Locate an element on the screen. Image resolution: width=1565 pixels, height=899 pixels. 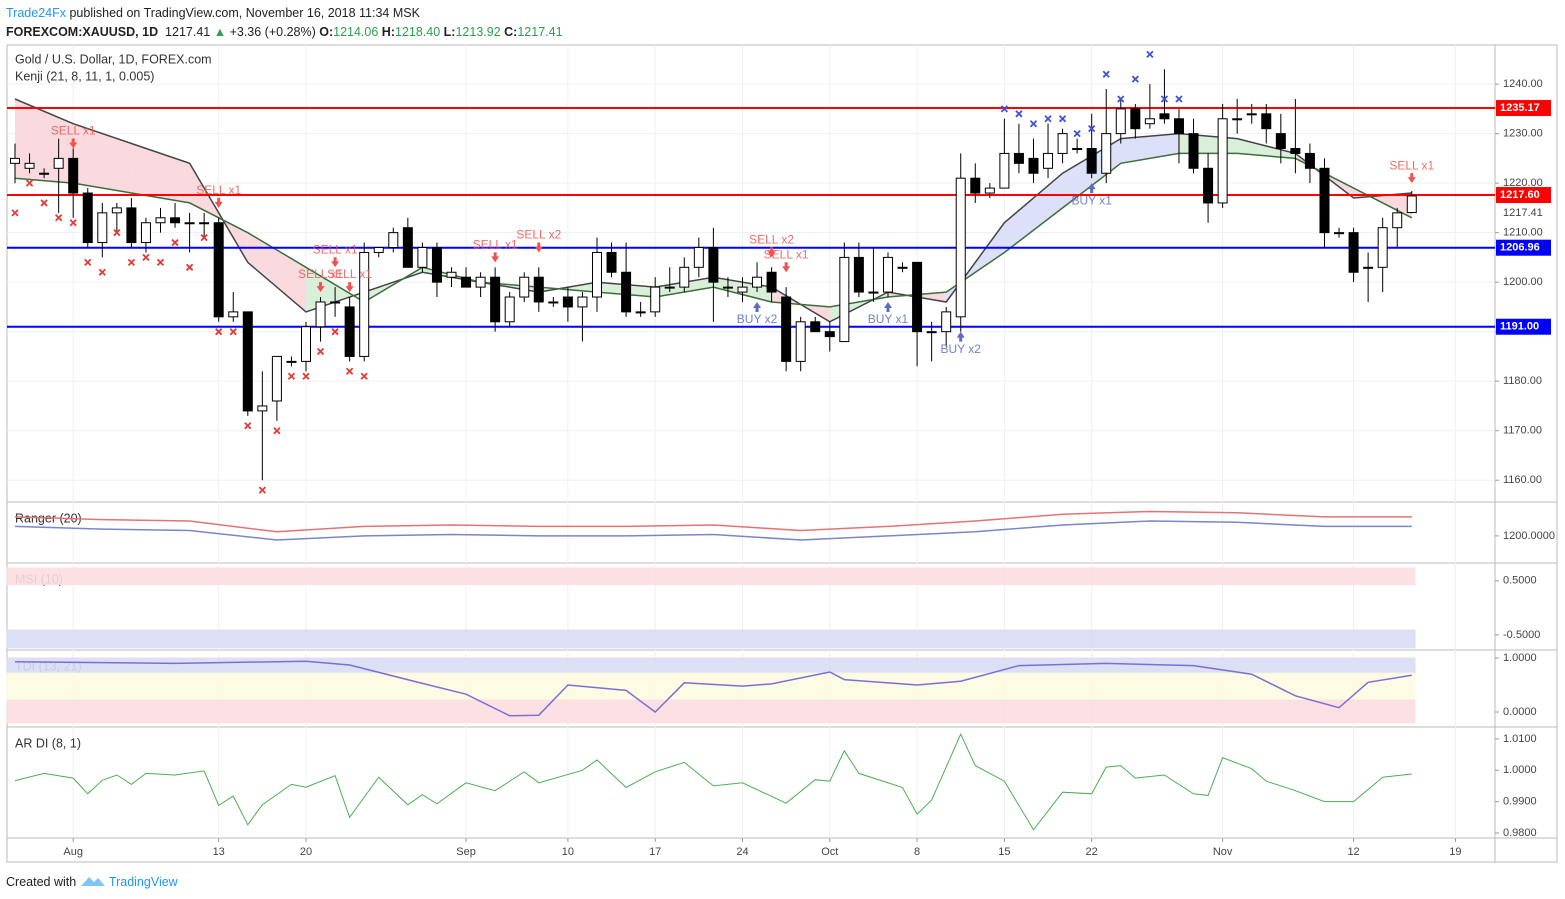
x-tick-label: 19 is located at coordinates (1455, 852).